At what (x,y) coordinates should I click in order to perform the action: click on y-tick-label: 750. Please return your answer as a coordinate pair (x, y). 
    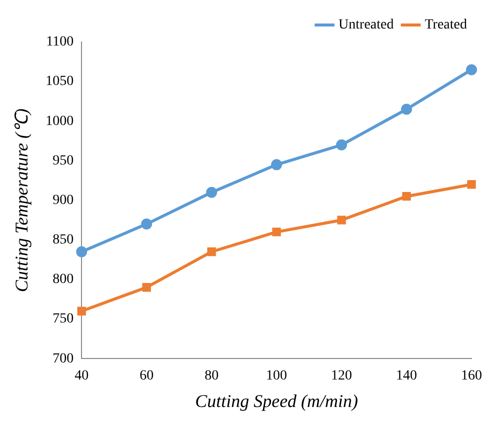
    Looking at the image, I should click on (63, 319).